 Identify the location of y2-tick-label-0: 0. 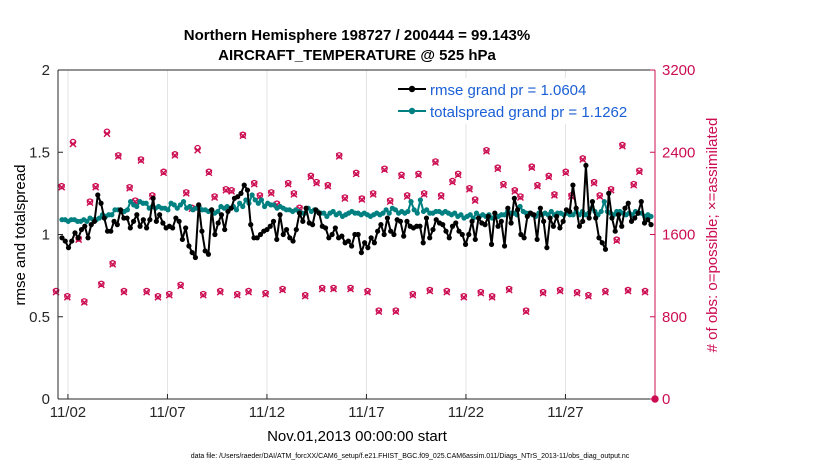
(666, 399).